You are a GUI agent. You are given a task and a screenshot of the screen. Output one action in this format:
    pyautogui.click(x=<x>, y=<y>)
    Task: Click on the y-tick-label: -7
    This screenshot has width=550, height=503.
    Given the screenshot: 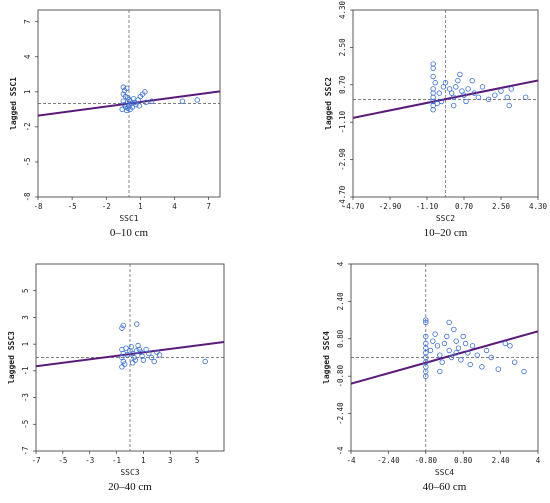 What is the action you would take?
    pyautogui.click(x=25, y=450)
    